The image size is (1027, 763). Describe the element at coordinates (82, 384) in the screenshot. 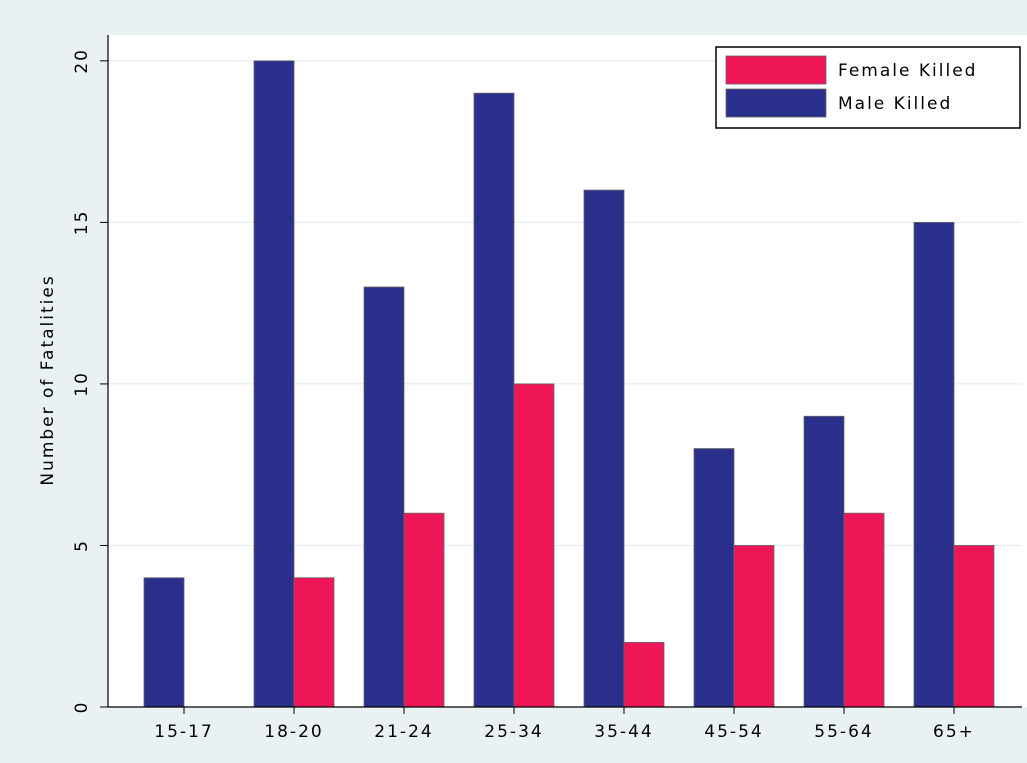

I see `y-tick-label: 10` at that location.